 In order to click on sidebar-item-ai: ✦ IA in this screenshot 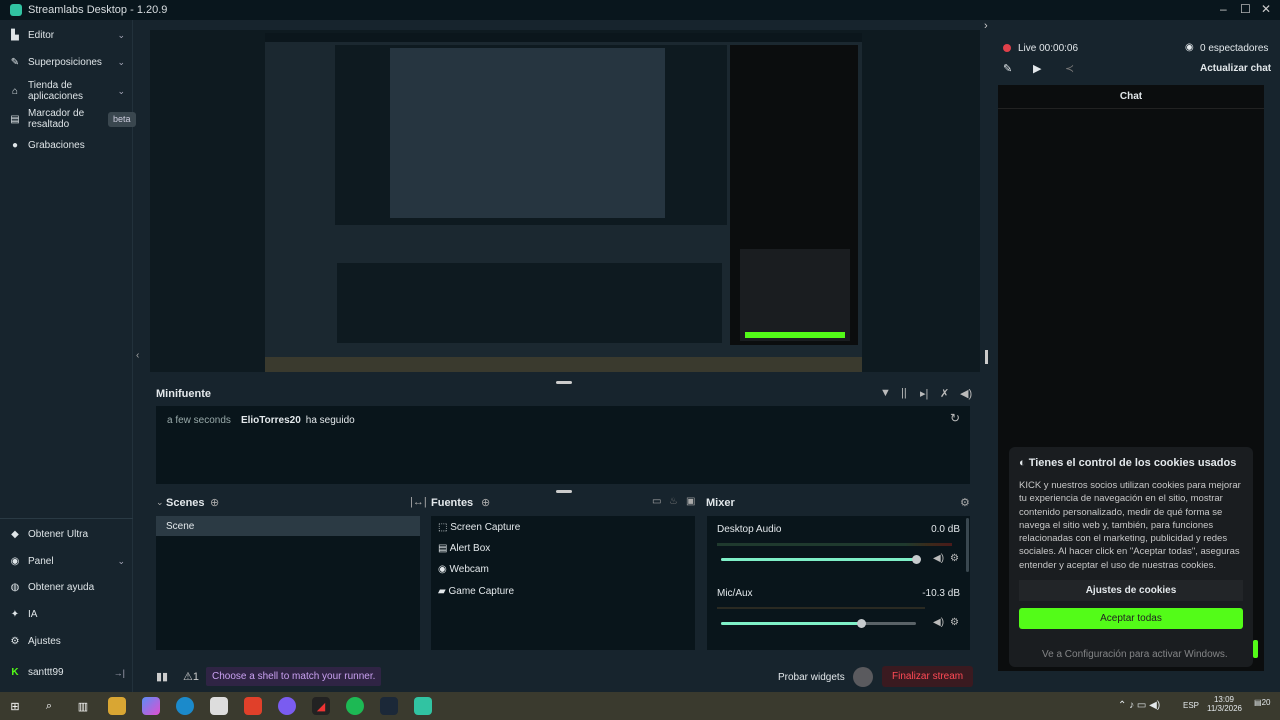, I will do `click(67, 614)`.